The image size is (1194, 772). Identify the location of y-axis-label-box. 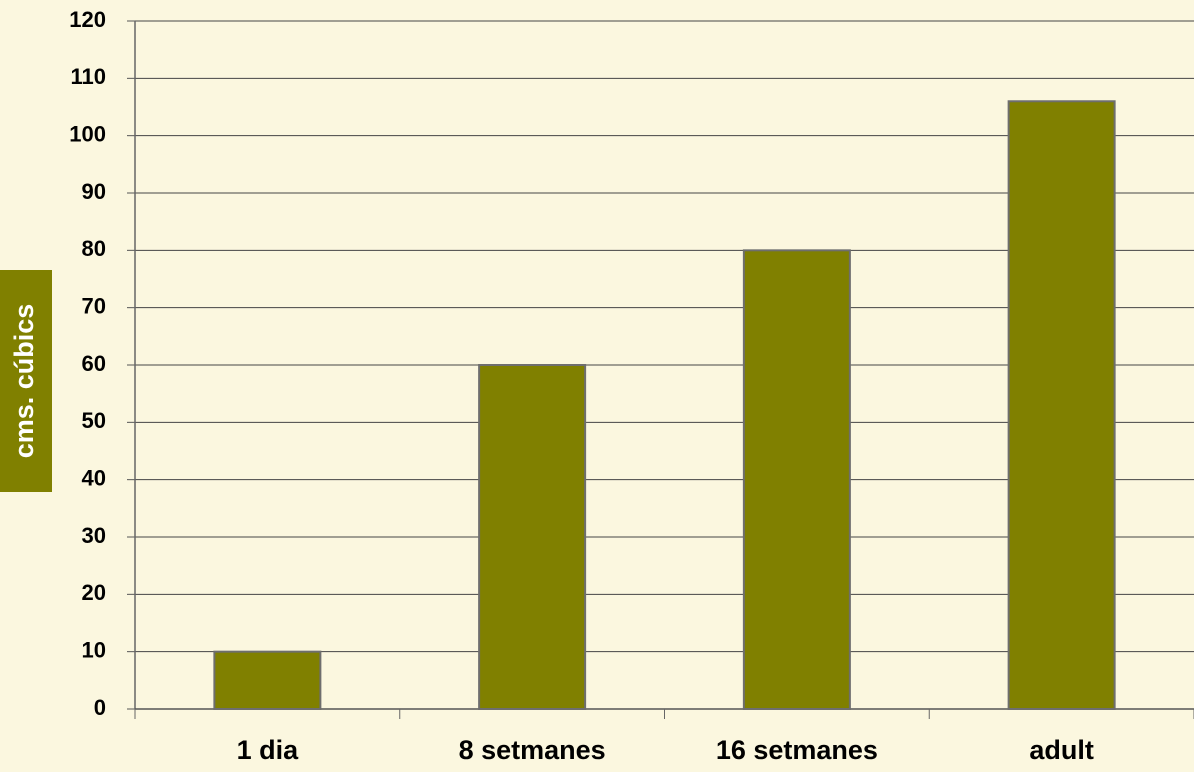
(26, 381).